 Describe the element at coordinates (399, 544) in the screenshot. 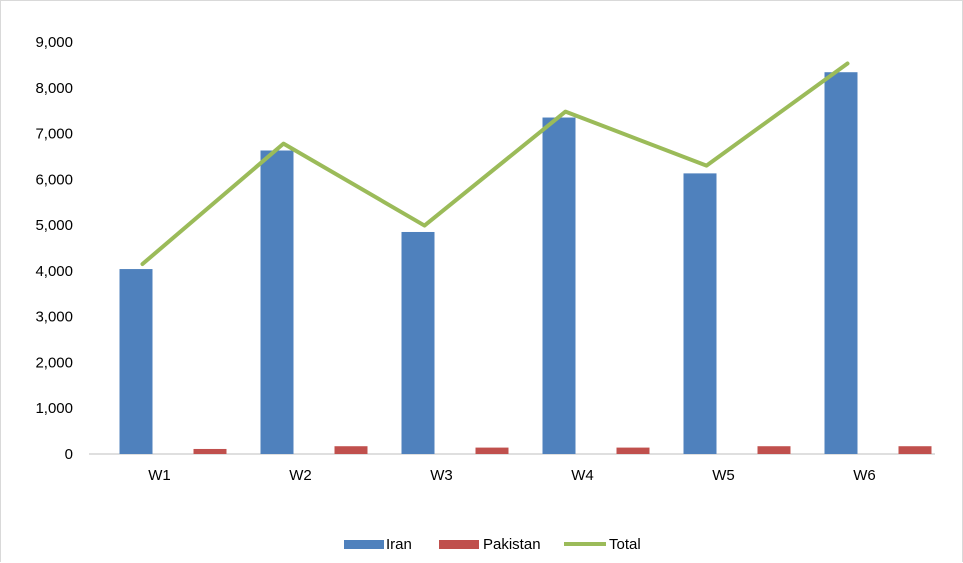

I see `legend-label-iran: Iran` at that location.